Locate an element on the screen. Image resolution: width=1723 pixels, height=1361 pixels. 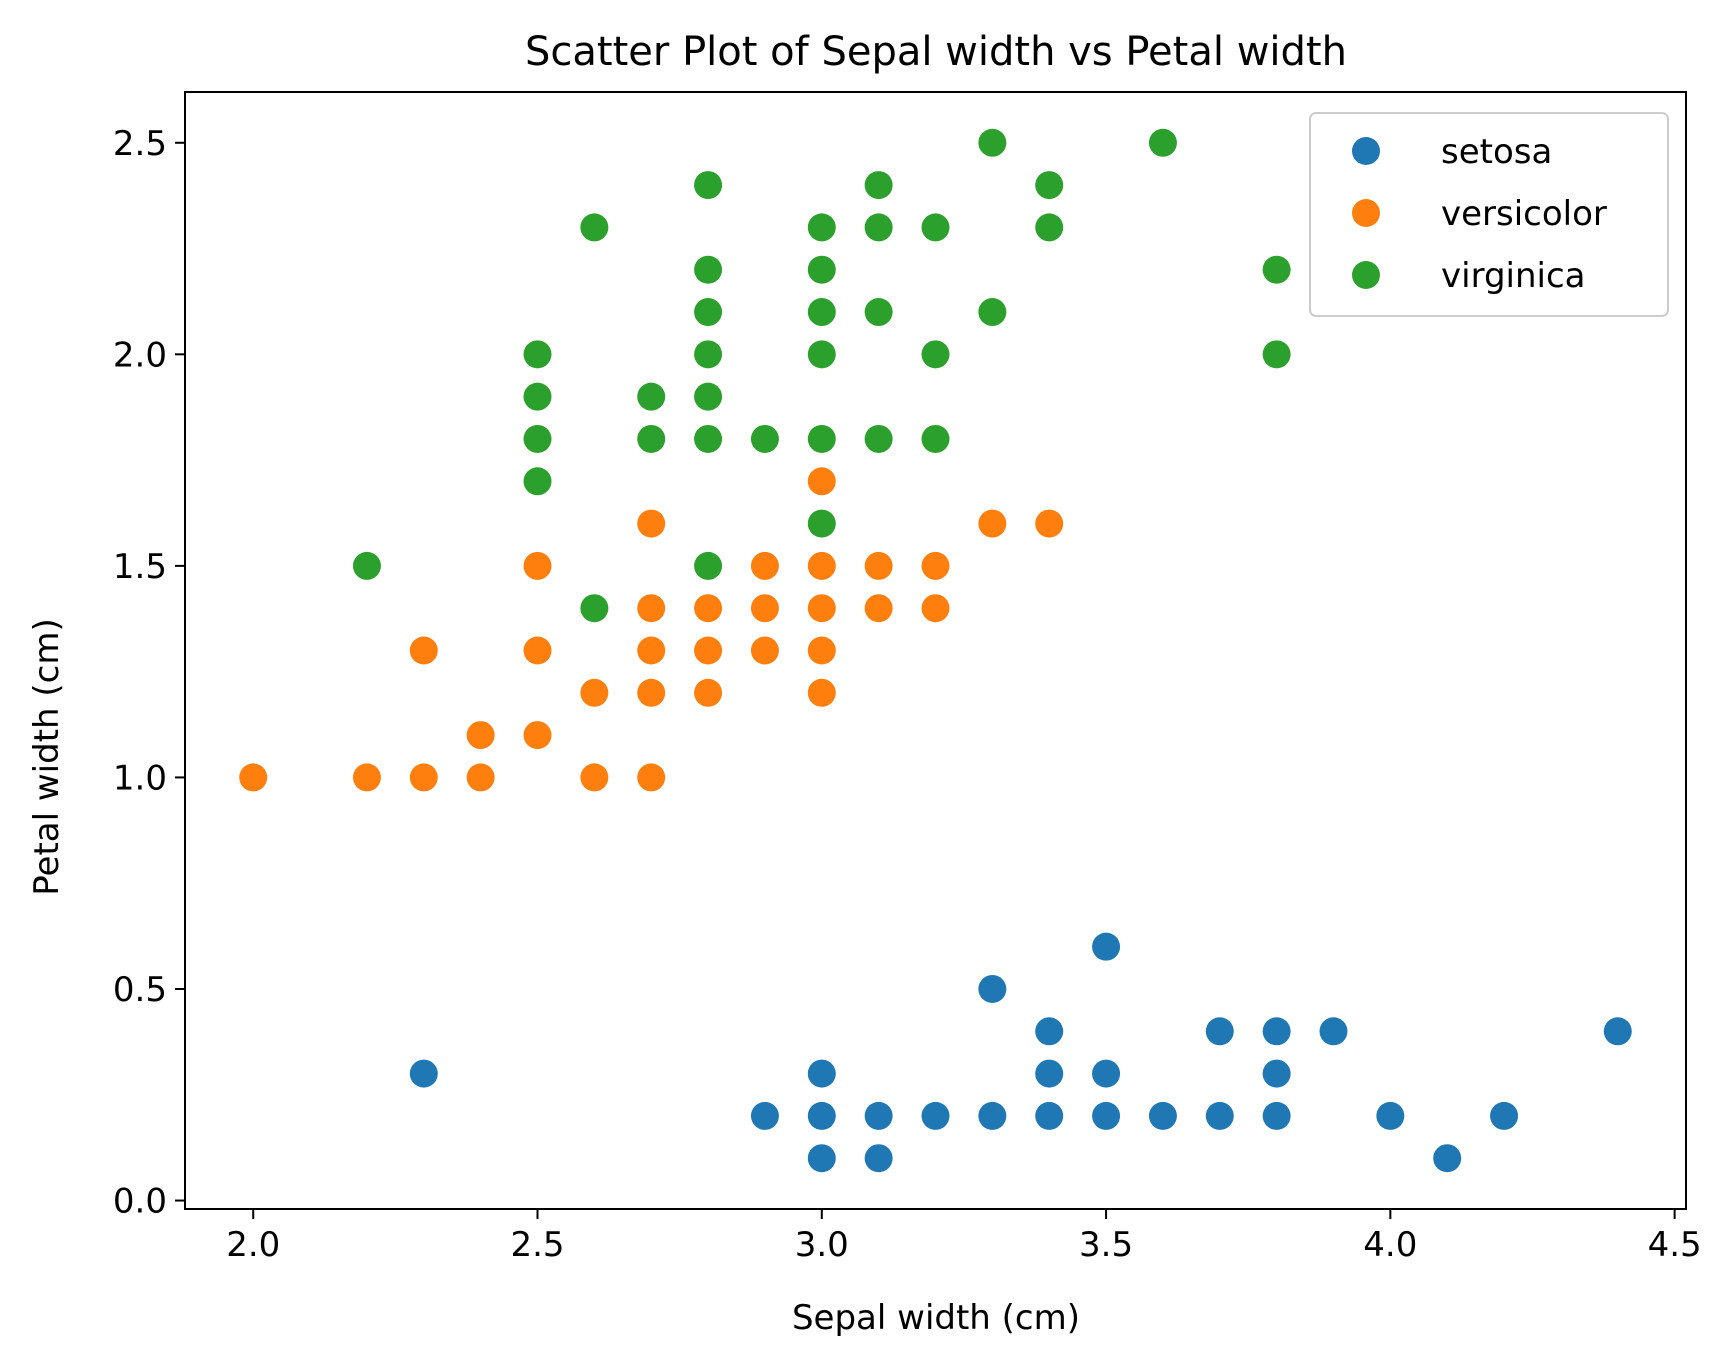
legend-box is located at coordinates (1489, 214).